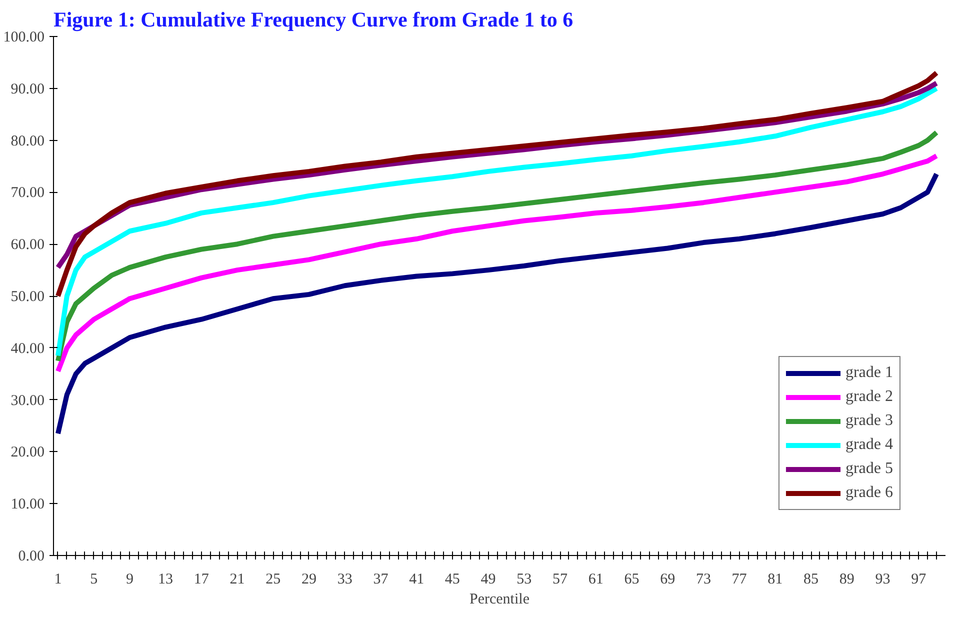 The width and height of the screenshot is (967, 618). What do you see at coordinates (740, 580) in the screenshot?
I see `x-tick-label: 77` at bounding box center [740, 580].